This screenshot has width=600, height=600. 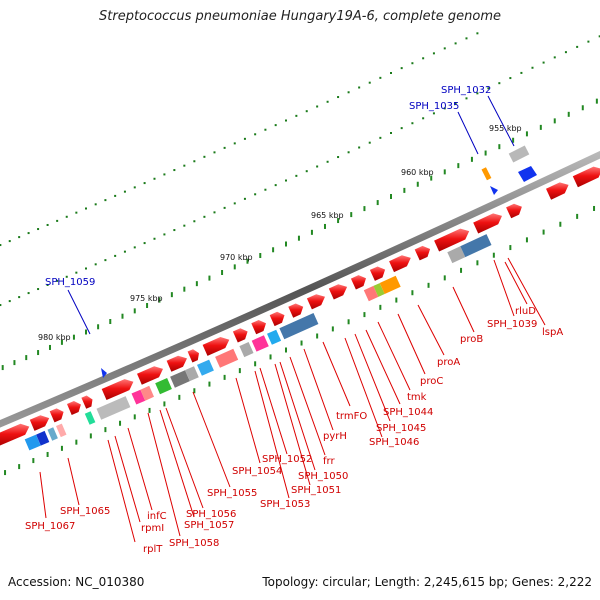 I want to click on scale-label-980: 980 kbp, so click(x=54, y=337).